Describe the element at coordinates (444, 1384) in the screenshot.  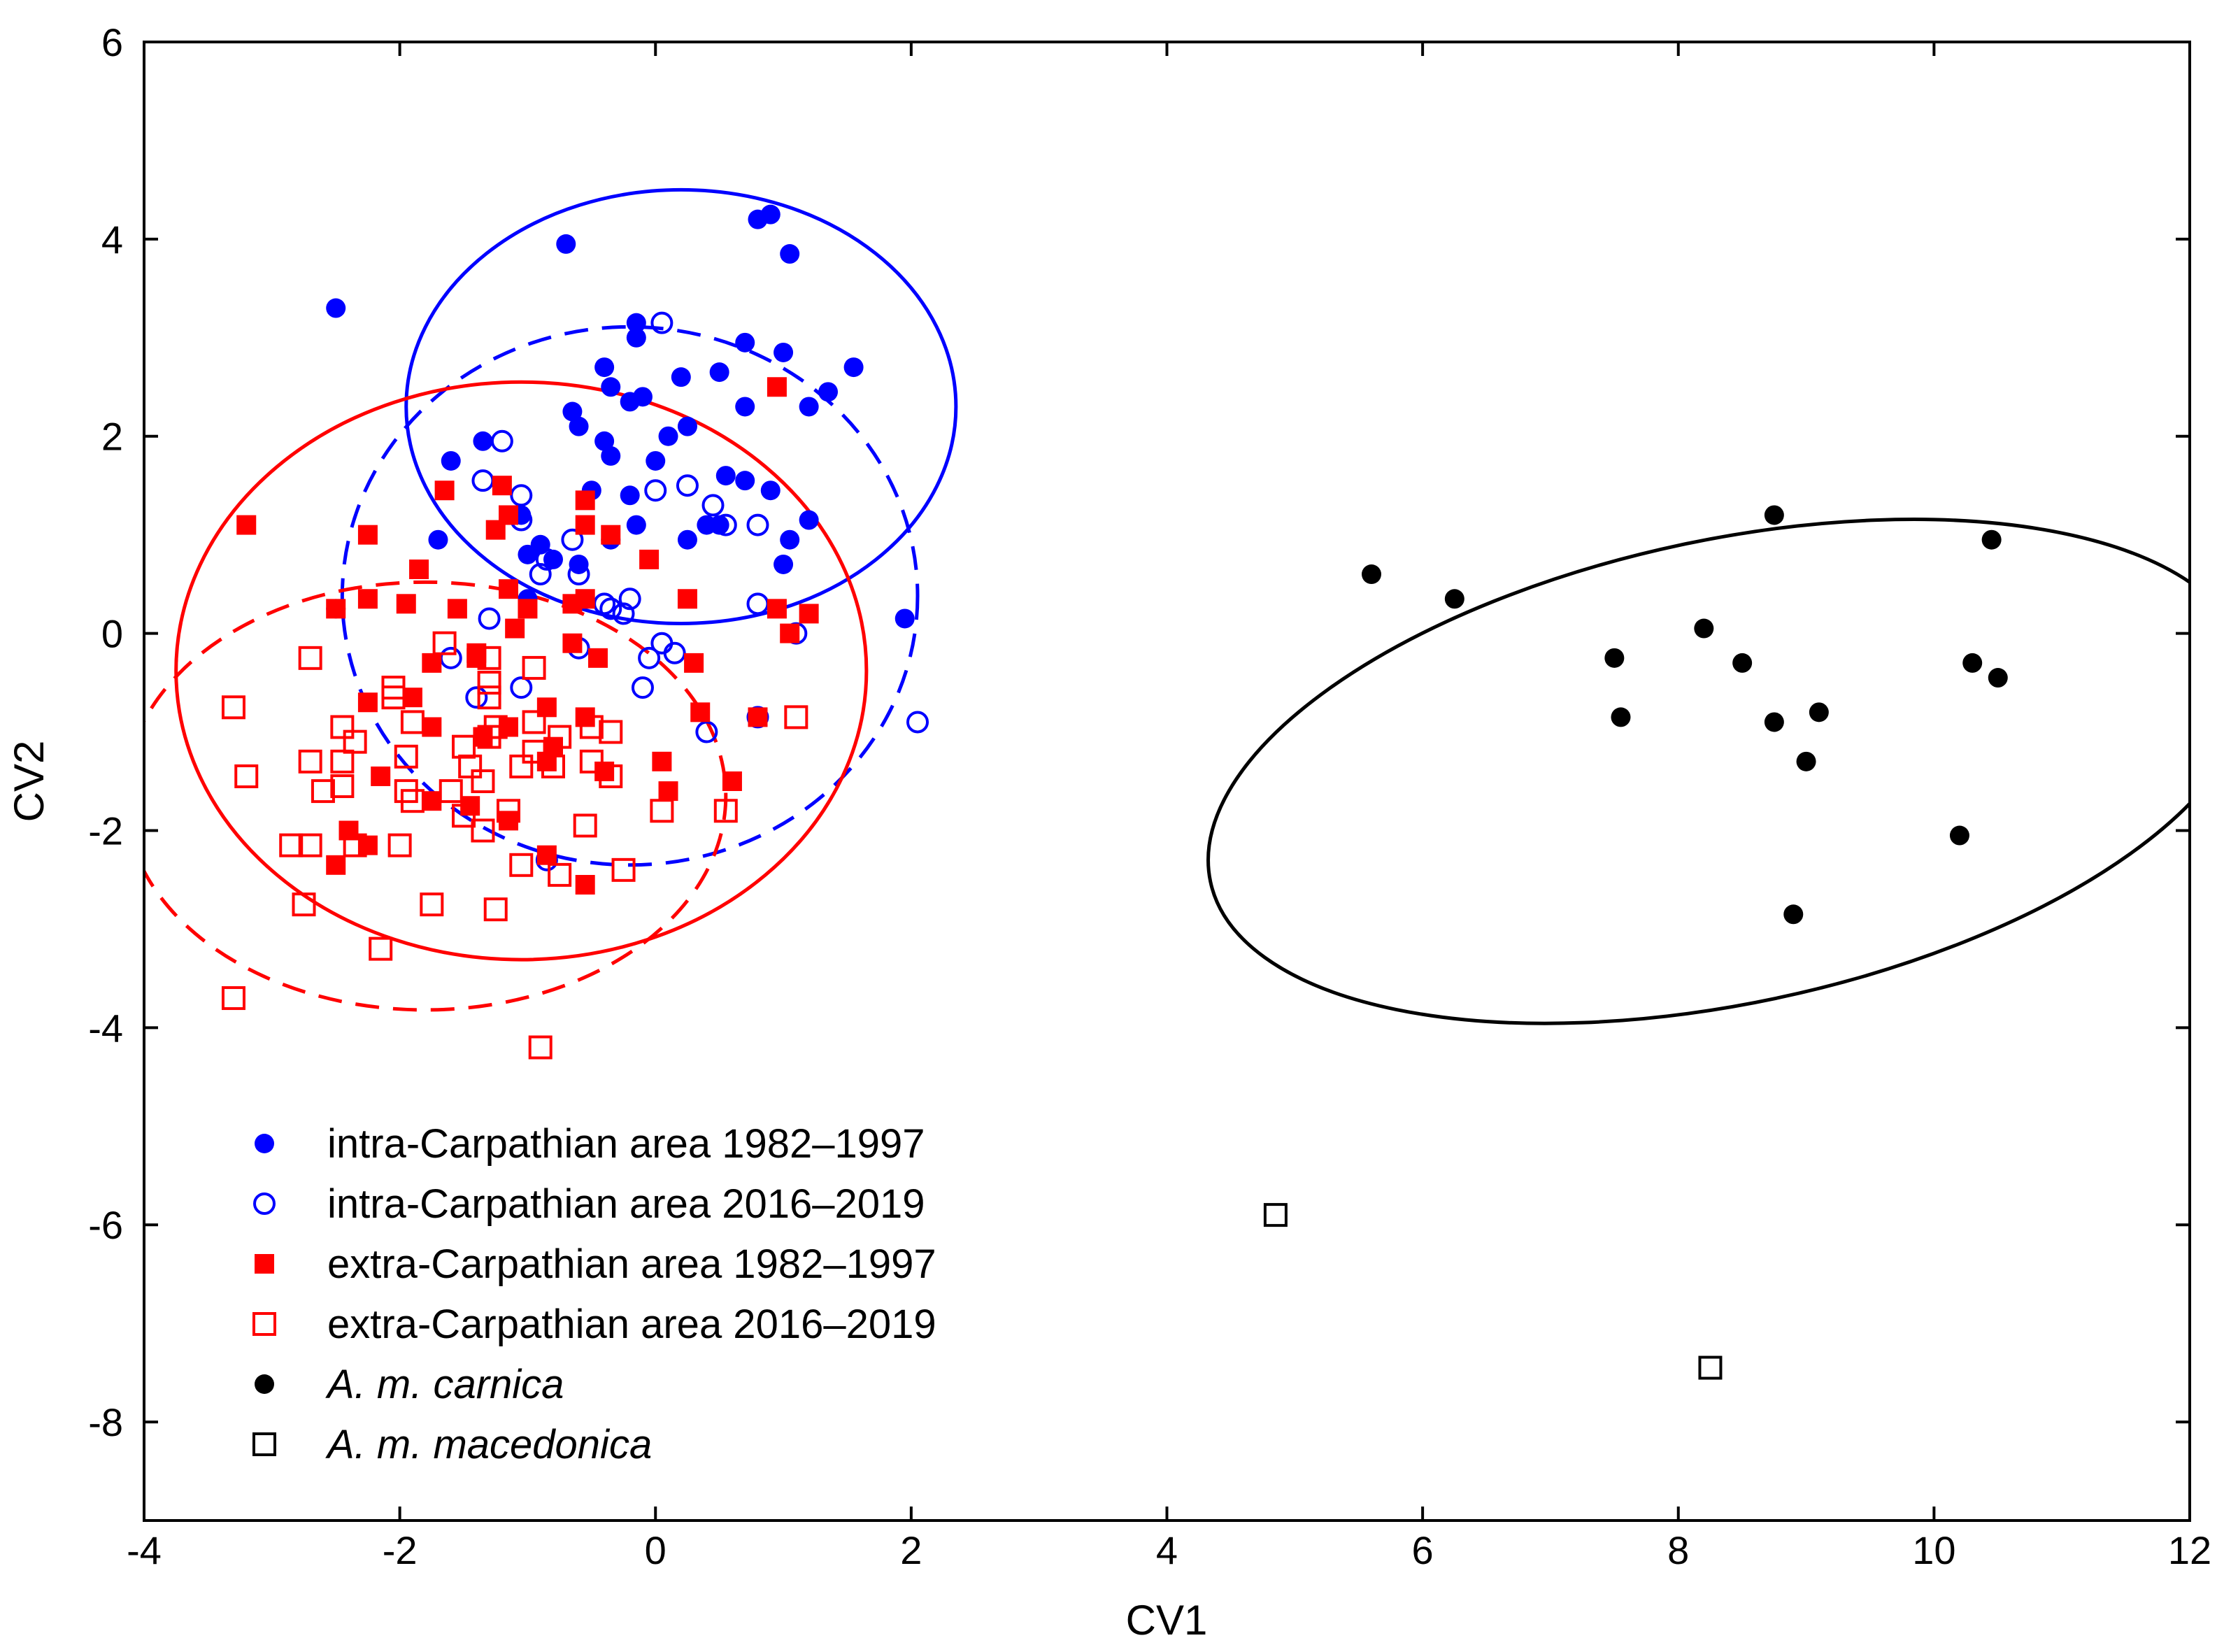
I see `legend-label: A. m. carnica` at that location.